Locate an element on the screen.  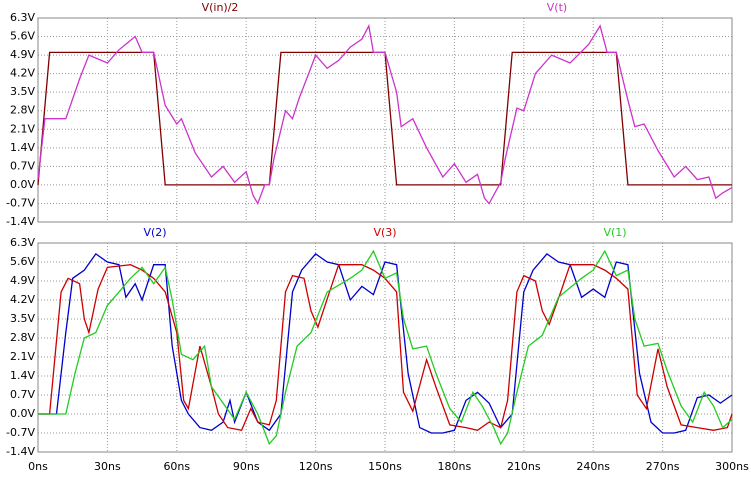
x-tick-label: 90ns is located at coordinates (246, 466).